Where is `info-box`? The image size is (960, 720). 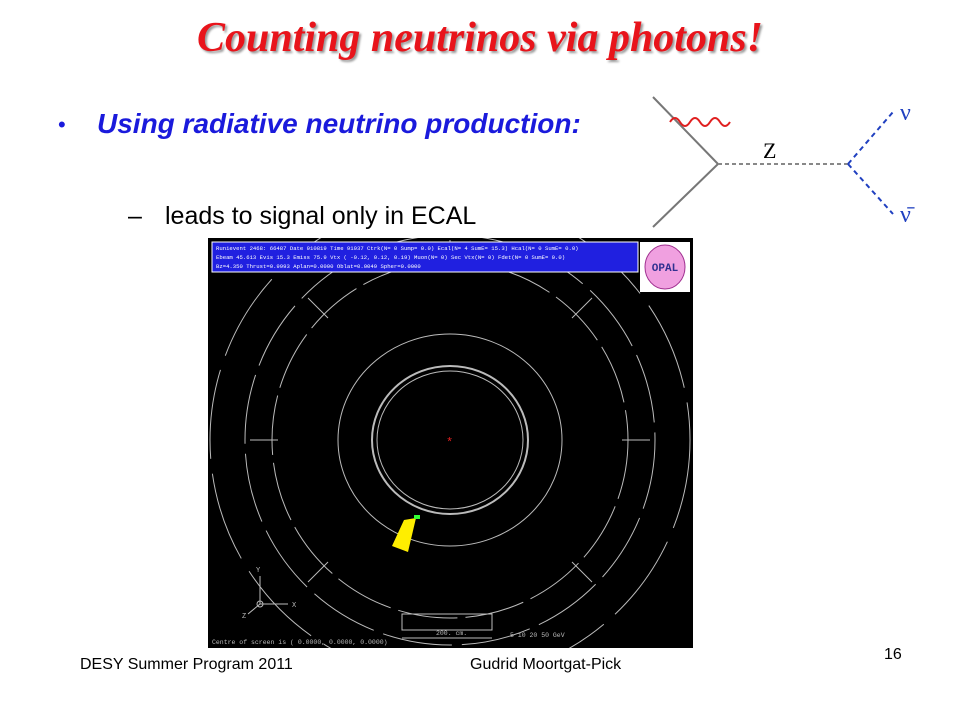 info-box is located at coordinates (425, 257).